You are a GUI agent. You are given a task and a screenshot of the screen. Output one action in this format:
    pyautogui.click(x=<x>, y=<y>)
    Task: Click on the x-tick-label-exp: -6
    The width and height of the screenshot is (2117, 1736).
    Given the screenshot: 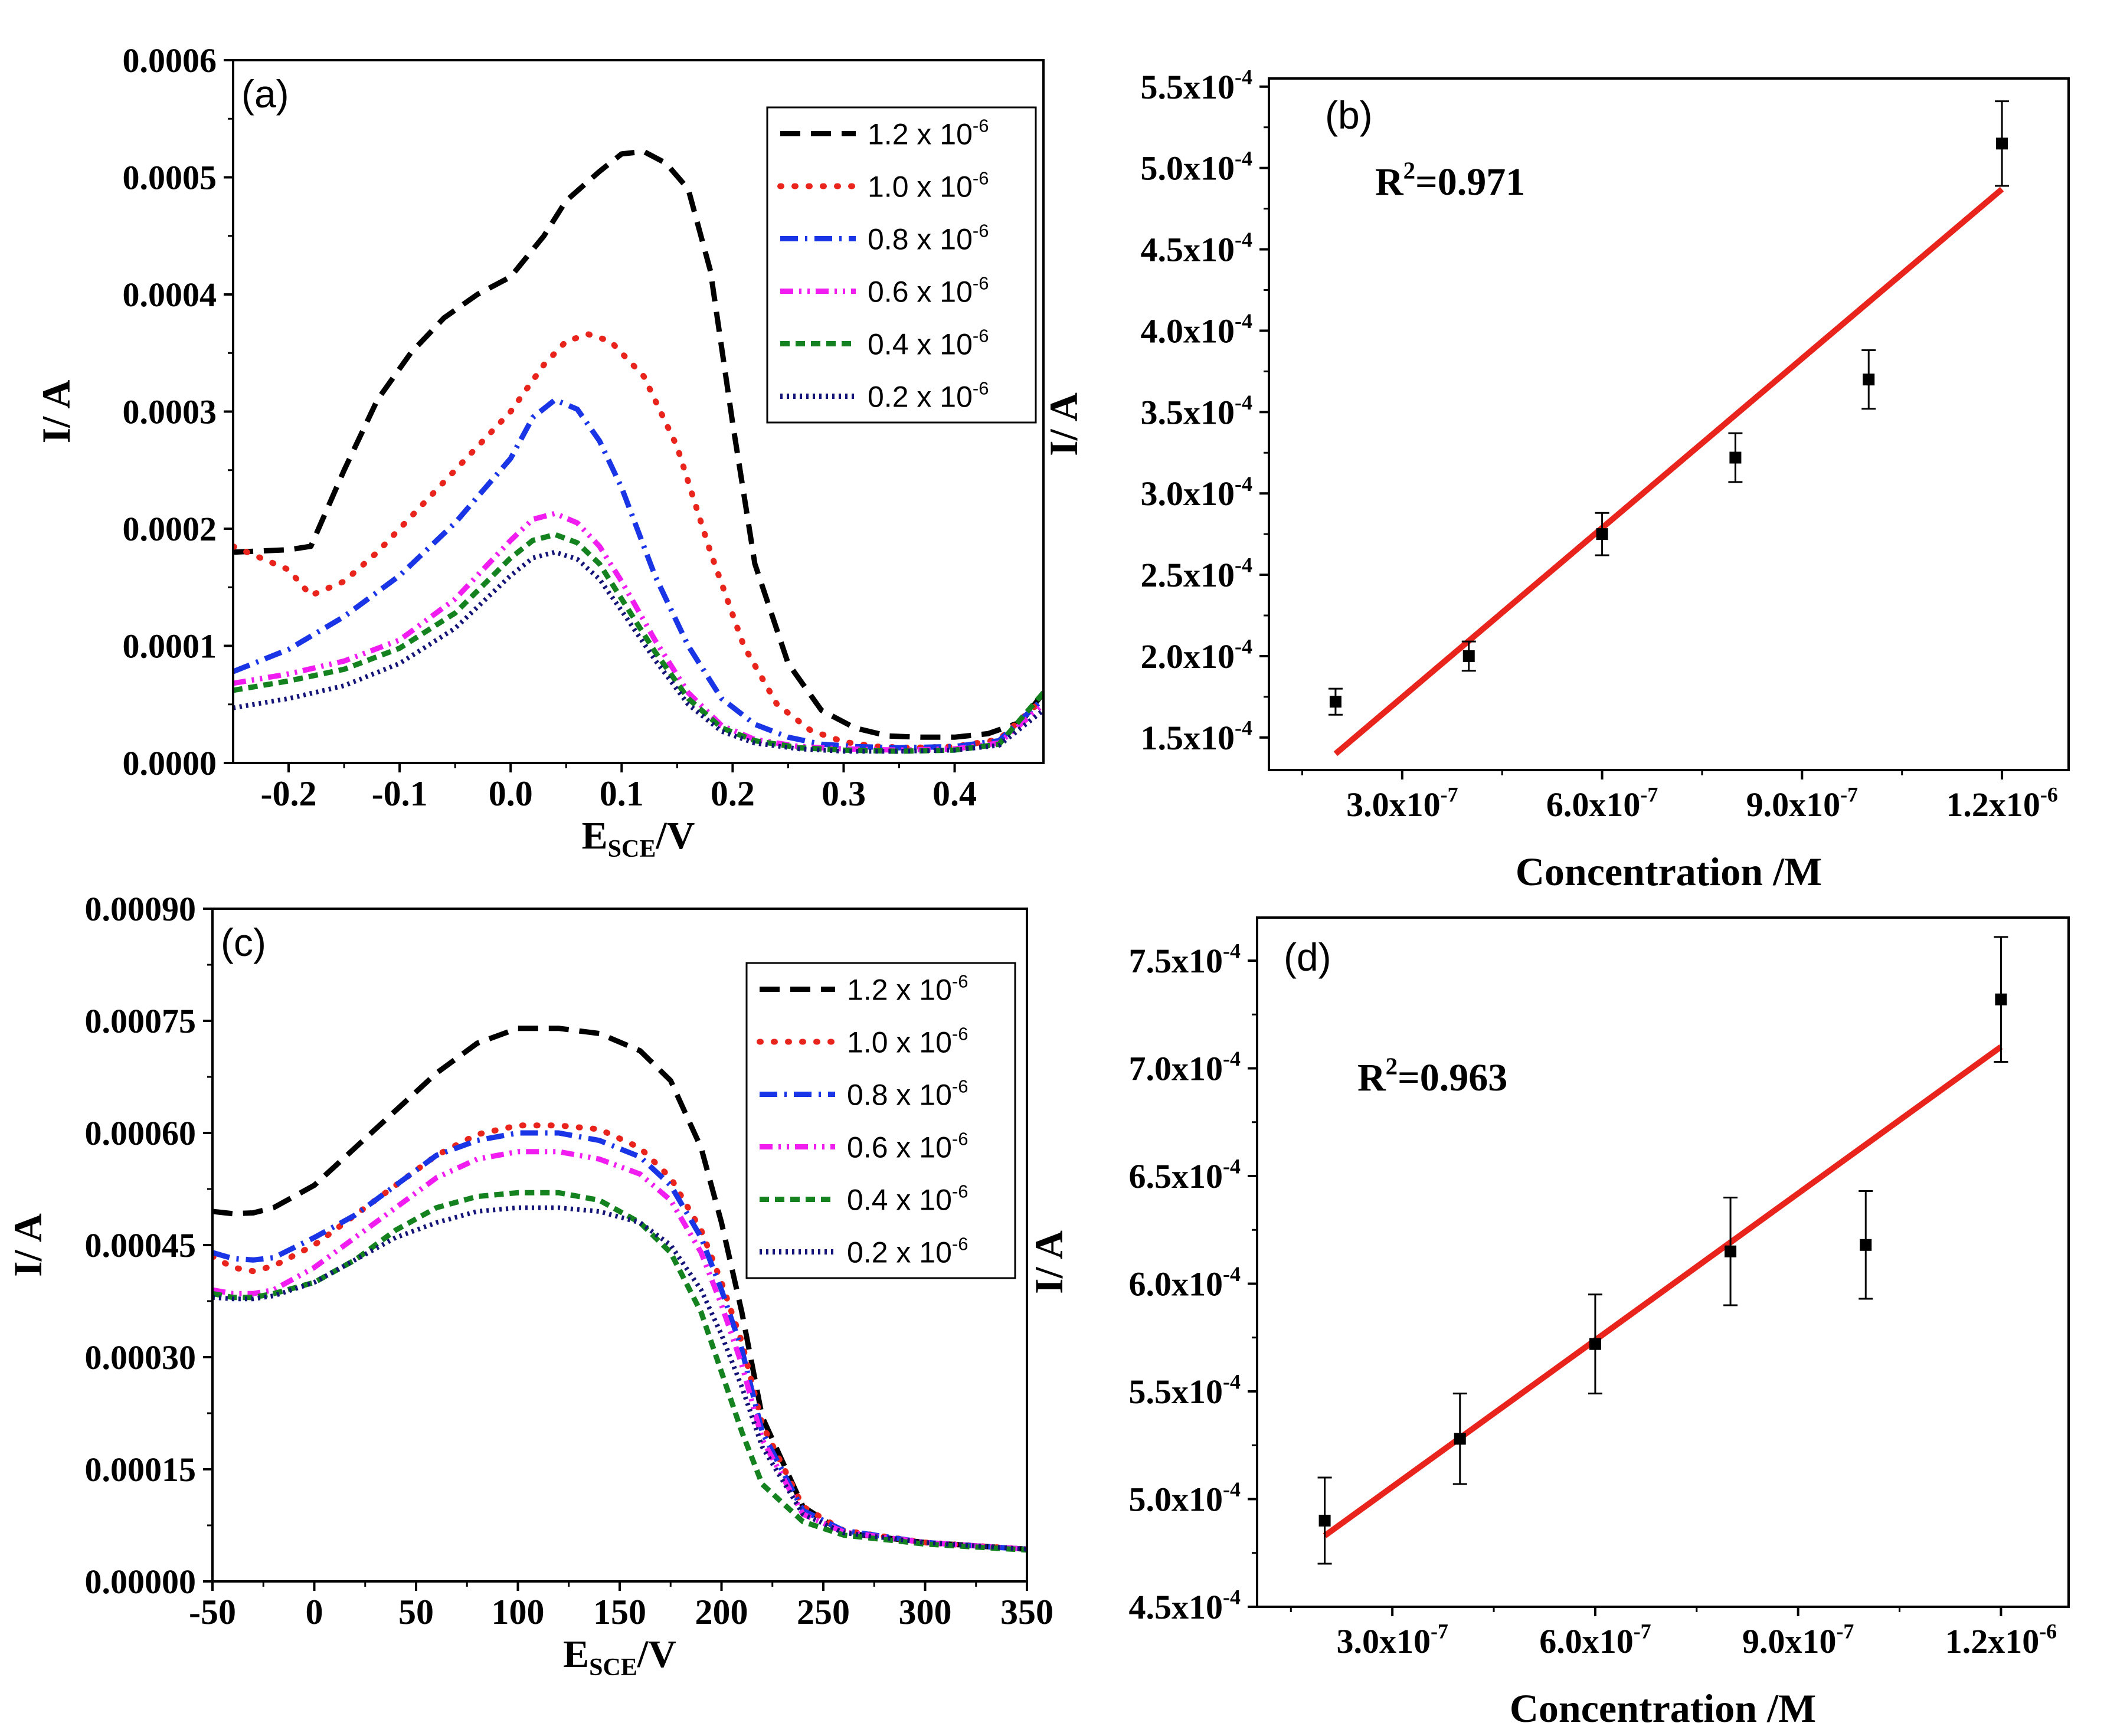 What is the action you would take?
    pyautogui.click(x=2049, y=795)
    